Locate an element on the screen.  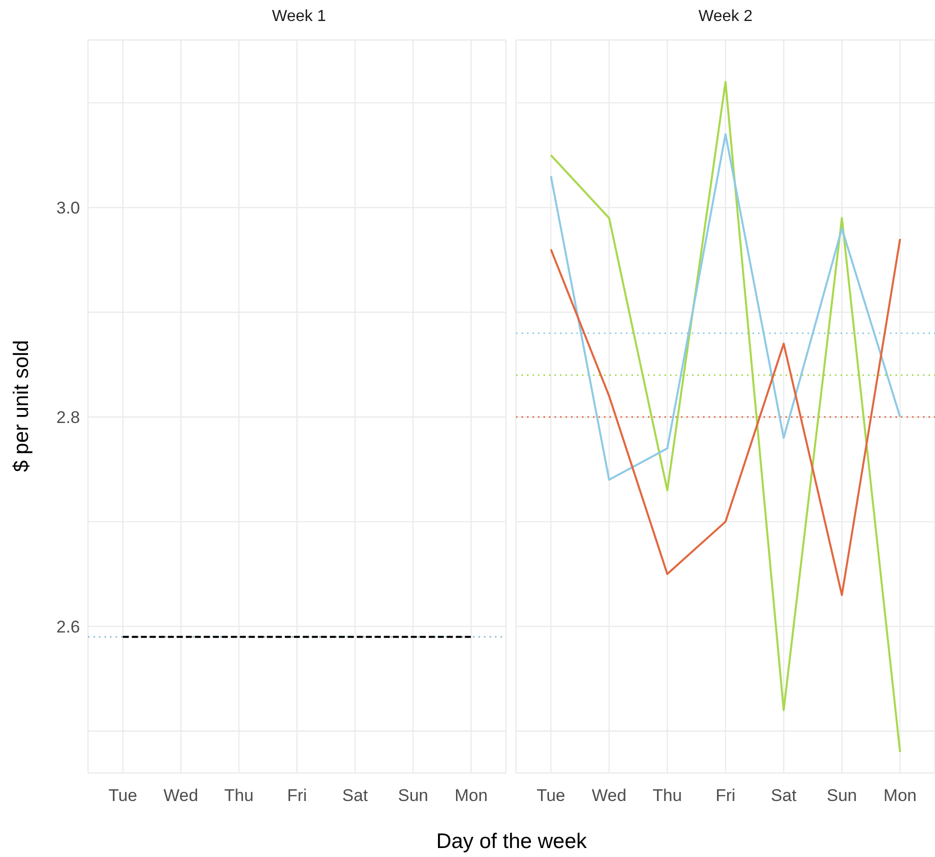
y-axis-title: $ per unit sold is located at coordinates (22, 406).